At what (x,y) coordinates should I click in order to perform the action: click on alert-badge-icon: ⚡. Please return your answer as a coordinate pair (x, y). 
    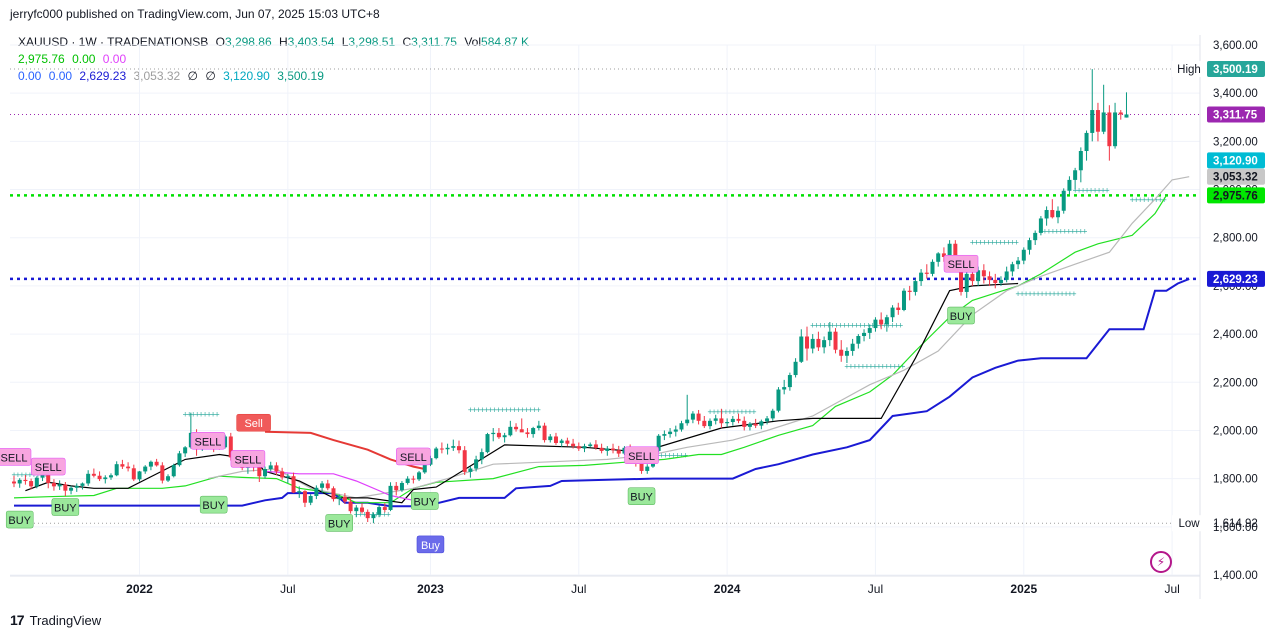
    Looking at the image, I should click on (1161, 562).